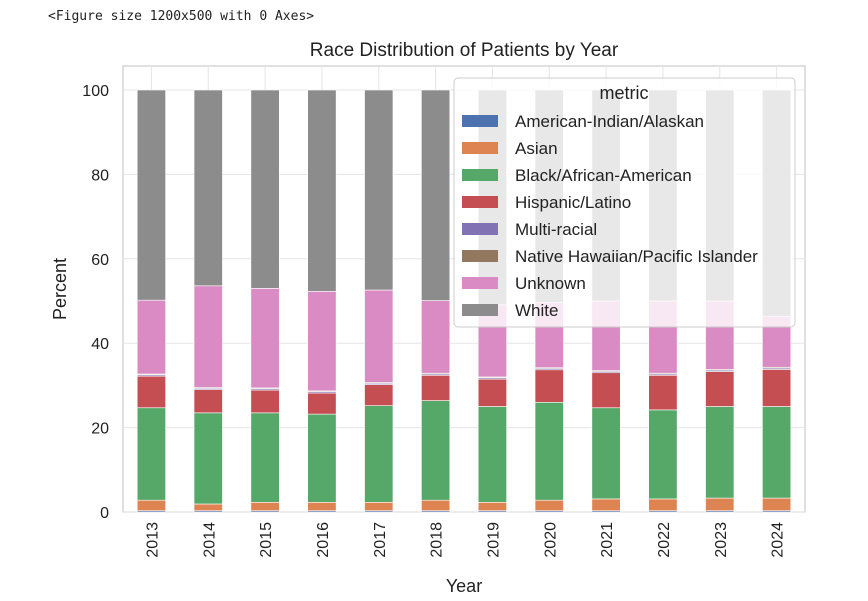 This screenshot has width=868, height=601. I want to click on y-tick-label: 60, so click(100, 260).